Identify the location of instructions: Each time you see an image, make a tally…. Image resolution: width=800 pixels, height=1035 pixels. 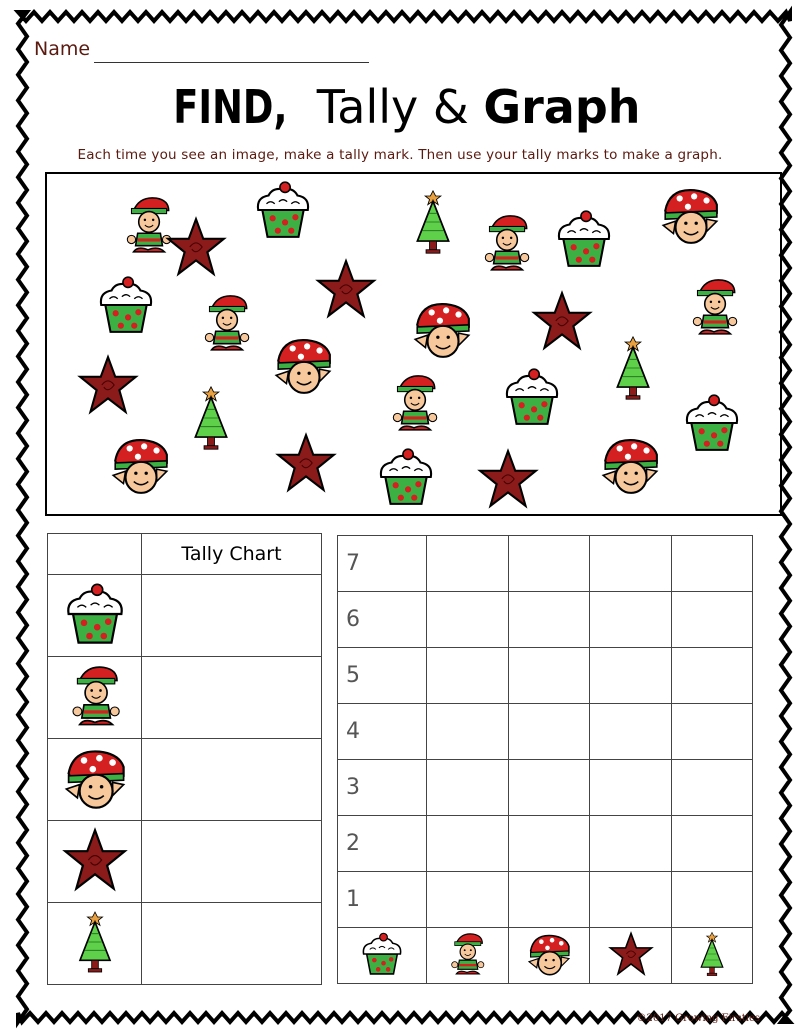
(400, 155).